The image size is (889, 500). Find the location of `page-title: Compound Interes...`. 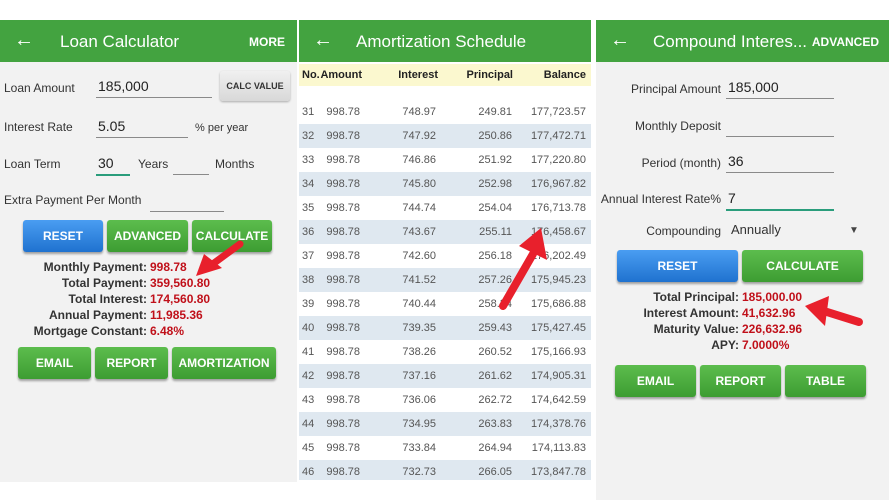

page-title: Compound Interes... is located at coordinates (730, 41).